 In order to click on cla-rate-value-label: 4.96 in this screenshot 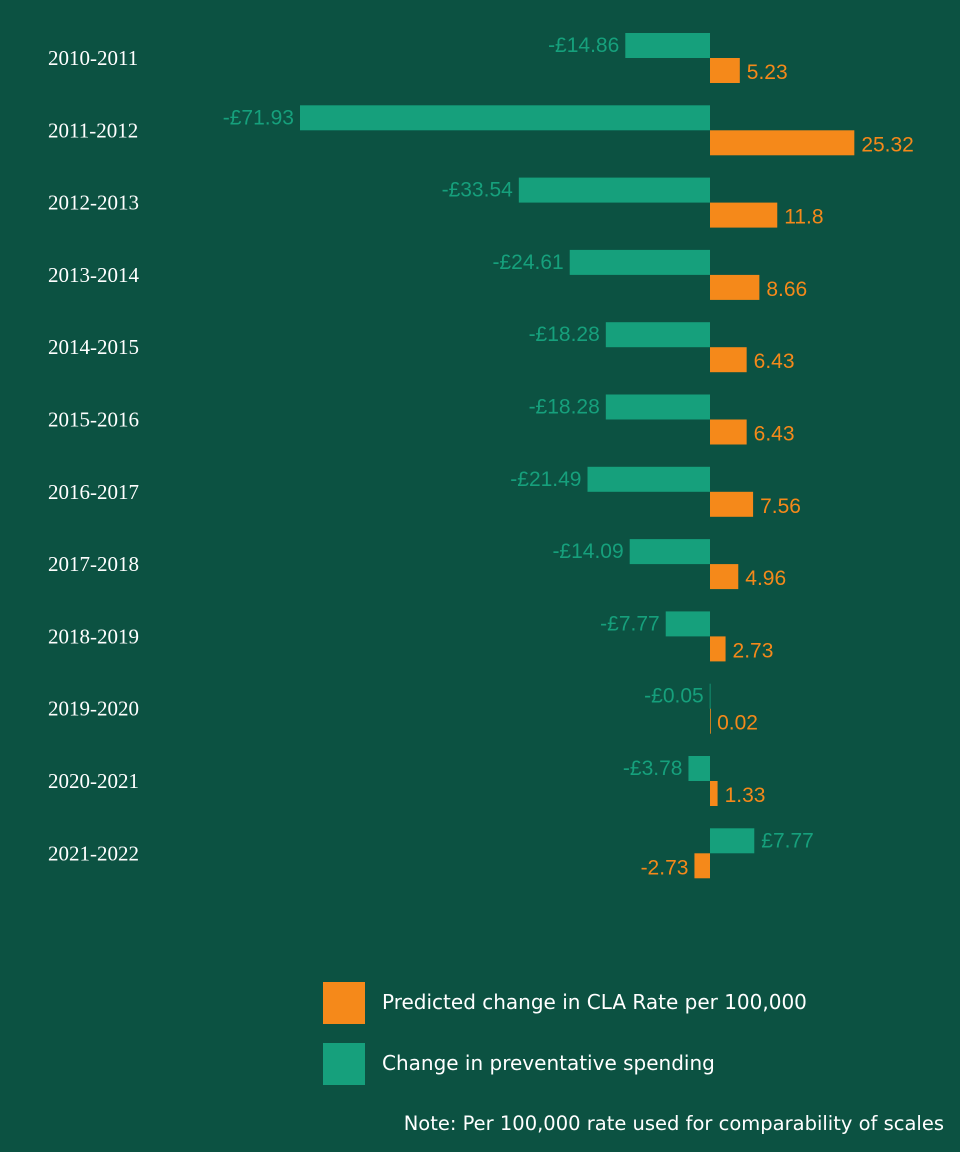, I will do `click(765, 578)`.